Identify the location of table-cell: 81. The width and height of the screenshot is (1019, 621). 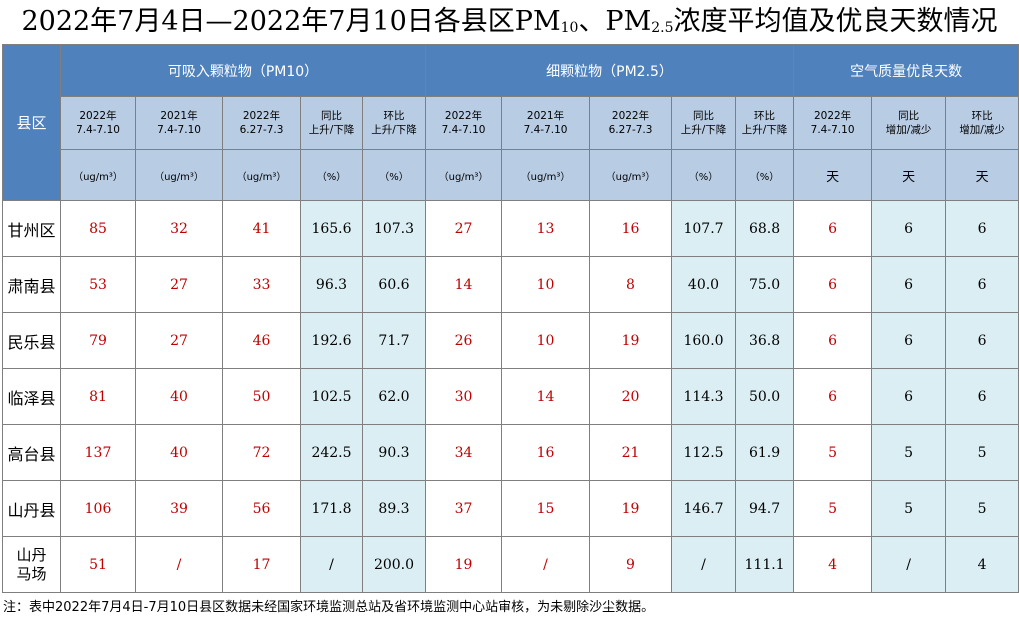
(98, 396).